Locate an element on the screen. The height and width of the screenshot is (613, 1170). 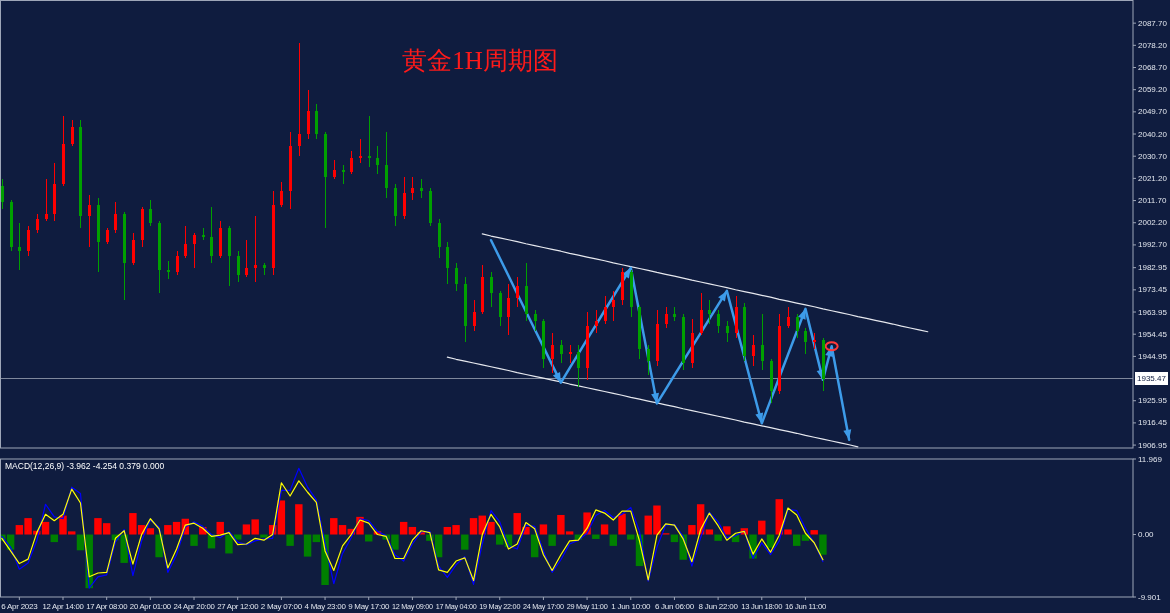
y-tick-label: 1916.45 is located at coordinates (1153, 423).